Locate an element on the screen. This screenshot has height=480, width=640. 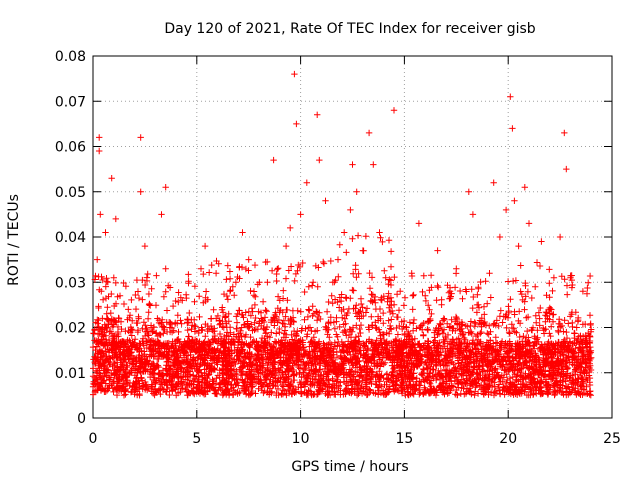
y-tick-label: 0.02 is located at coordinates (70, 329).